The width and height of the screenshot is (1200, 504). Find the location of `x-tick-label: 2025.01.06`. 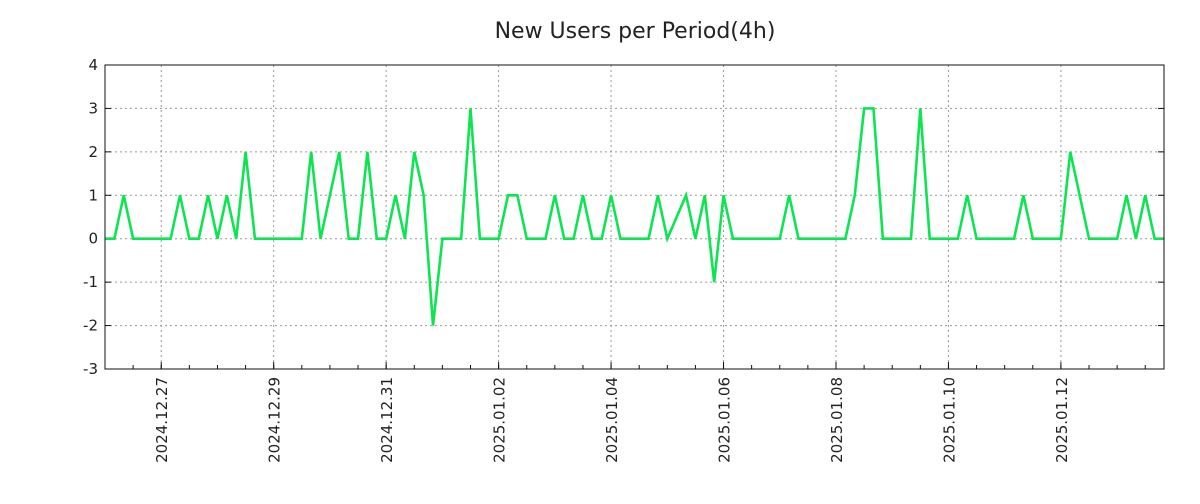

x-tick-label: 2025.01.06 is located at coordinates (725, 420).